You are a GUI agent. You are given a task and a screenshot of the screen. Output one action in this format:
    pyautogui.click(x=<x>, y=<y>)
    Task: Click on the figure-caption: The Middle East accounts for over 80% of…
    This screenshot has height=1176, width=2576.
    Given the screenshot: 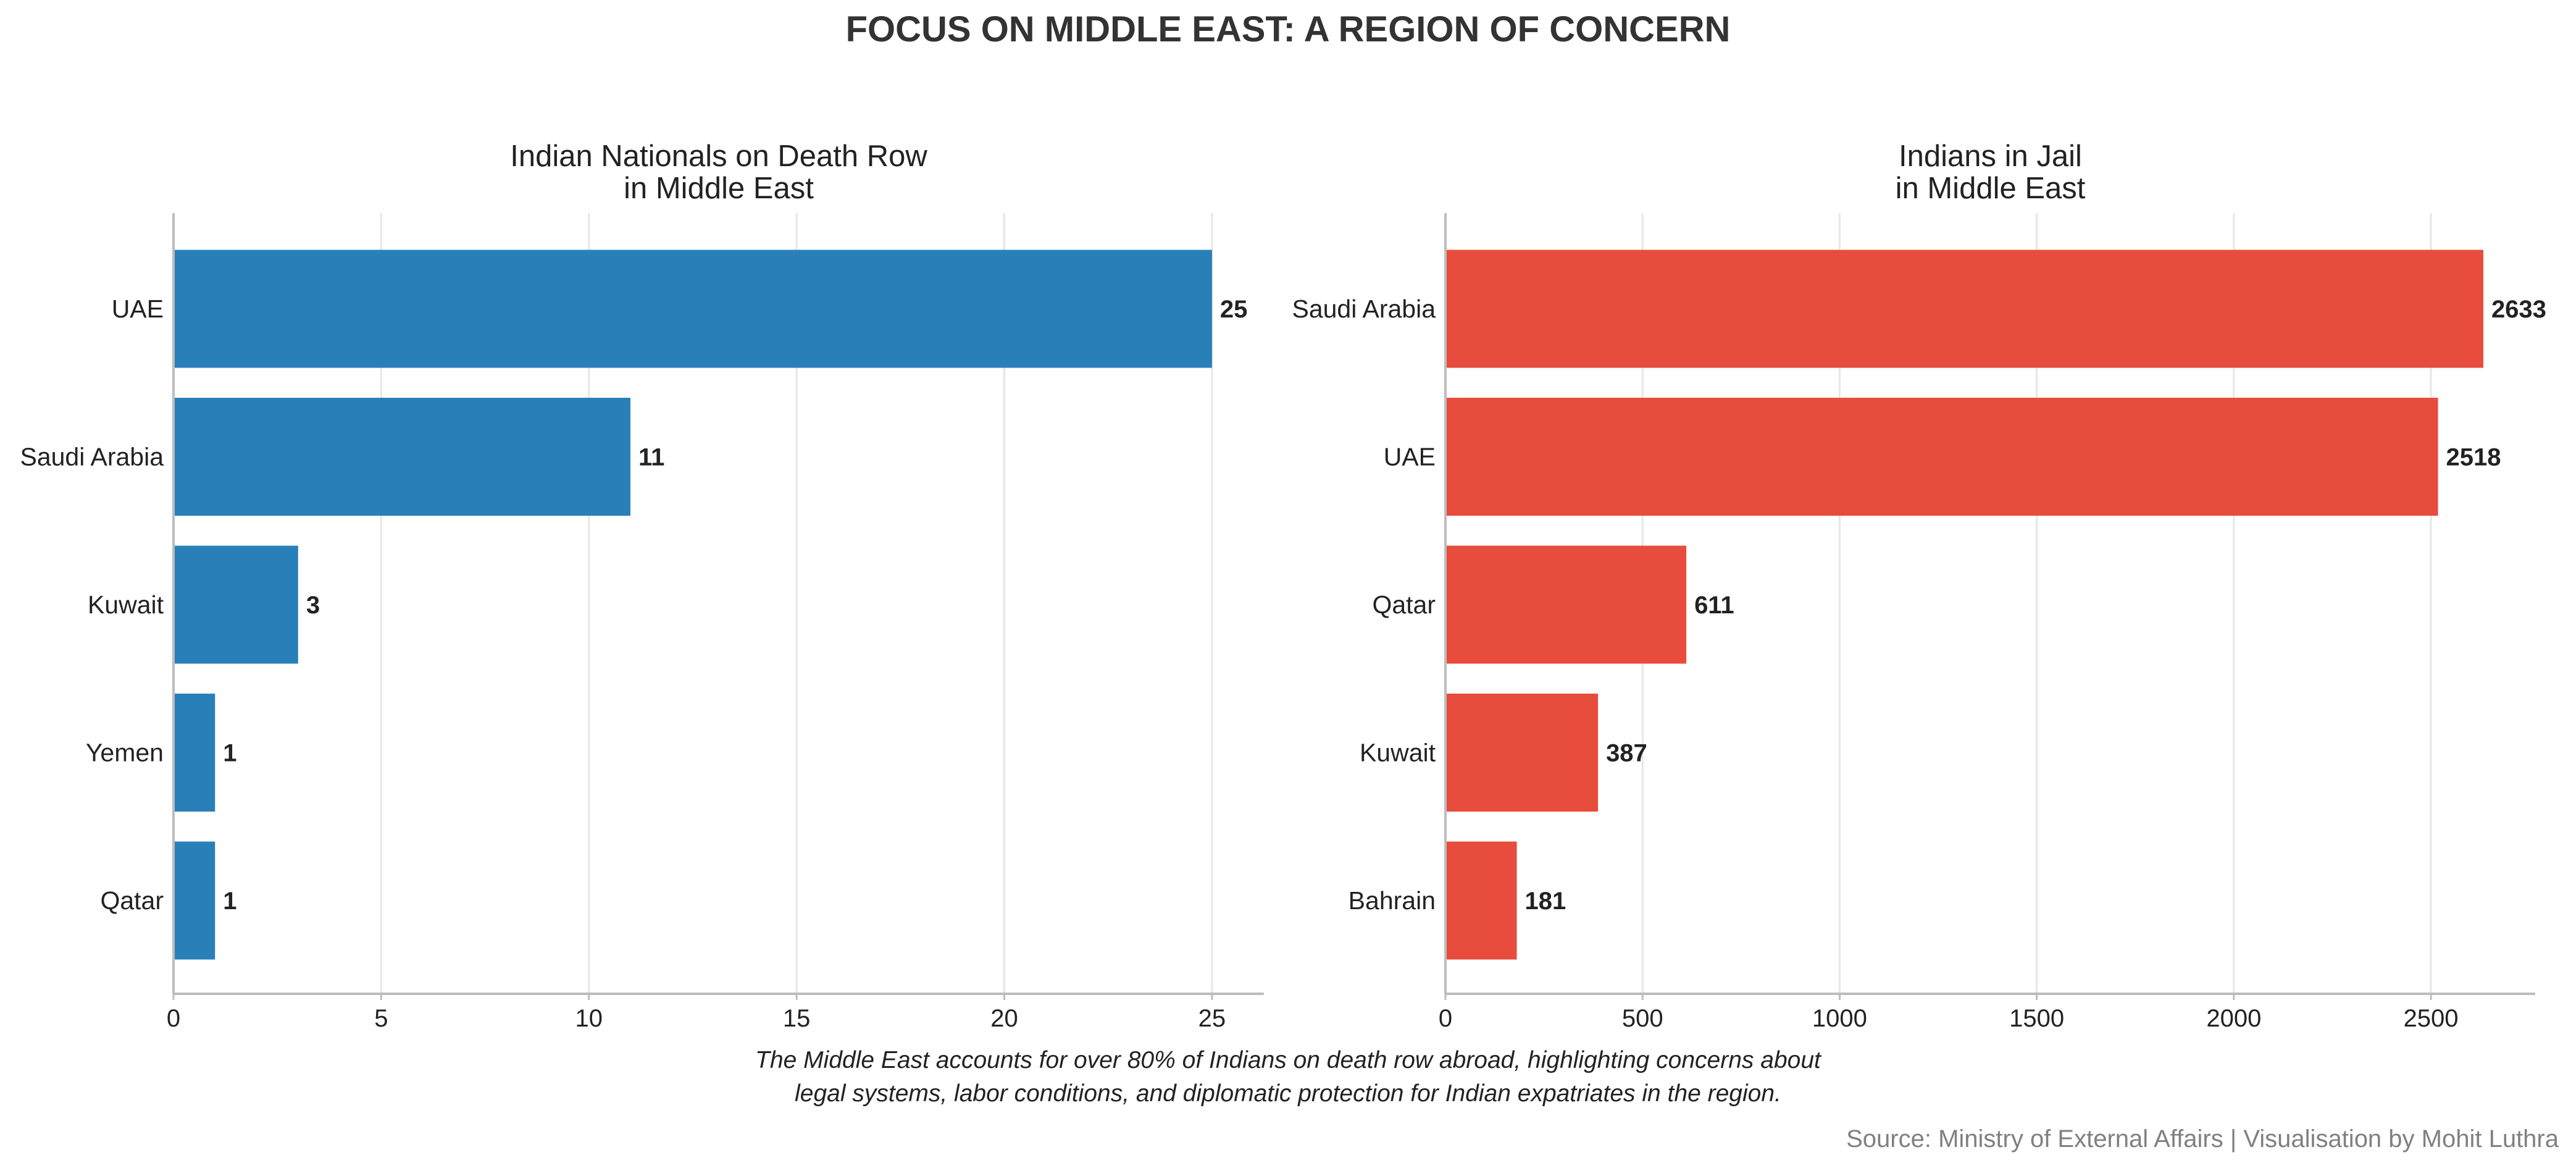 What is the action you would take?
    pyautogui.click(x=1288, y=1077)
    